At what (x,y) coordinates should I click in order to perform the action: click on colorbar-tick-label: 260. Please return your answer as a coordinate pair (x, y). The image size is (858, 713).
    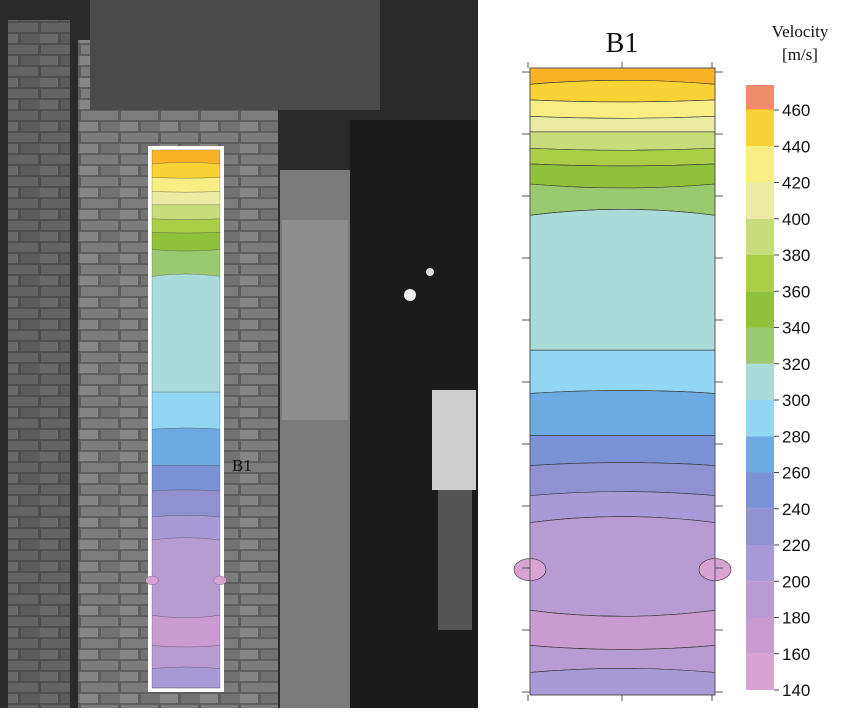
    Looking at the image, I should click on (796, 473).